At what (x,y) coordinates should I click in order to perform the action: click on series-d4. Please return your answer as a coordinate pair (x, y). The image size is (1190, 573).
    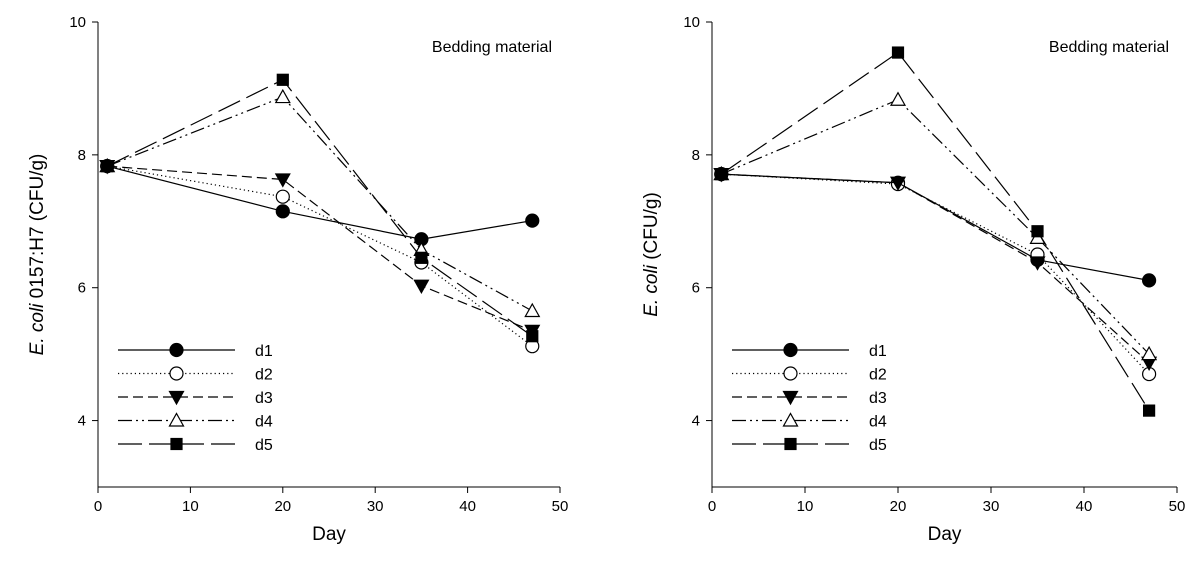
    Looking at the image, I should click on (320, 203).